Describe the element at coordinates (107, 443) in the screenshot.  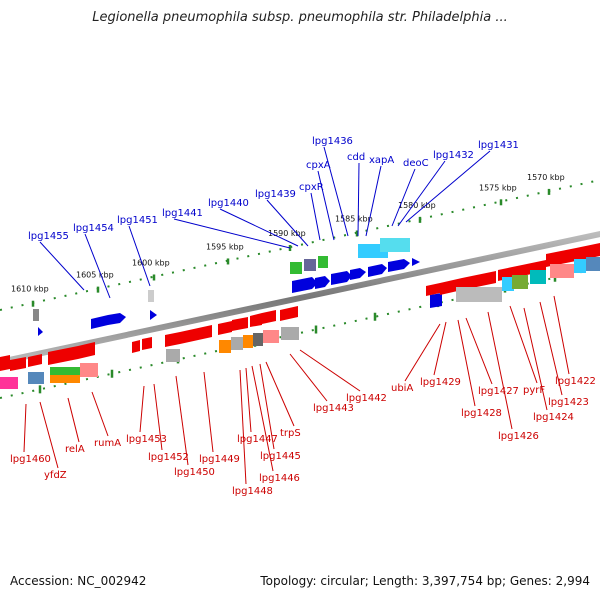
I see `gene-label-rumA: rumA` at that location.